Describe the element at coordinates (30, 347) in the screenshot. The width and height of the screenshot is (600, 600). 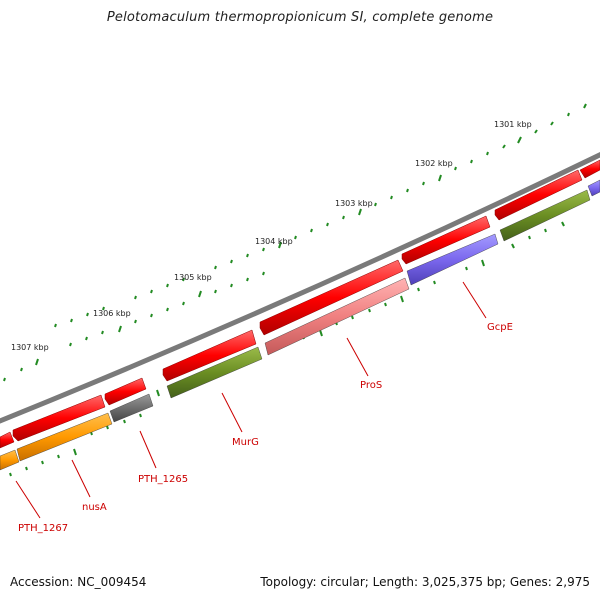
I see `scale-label-1307: 1307 kbp` at that location.